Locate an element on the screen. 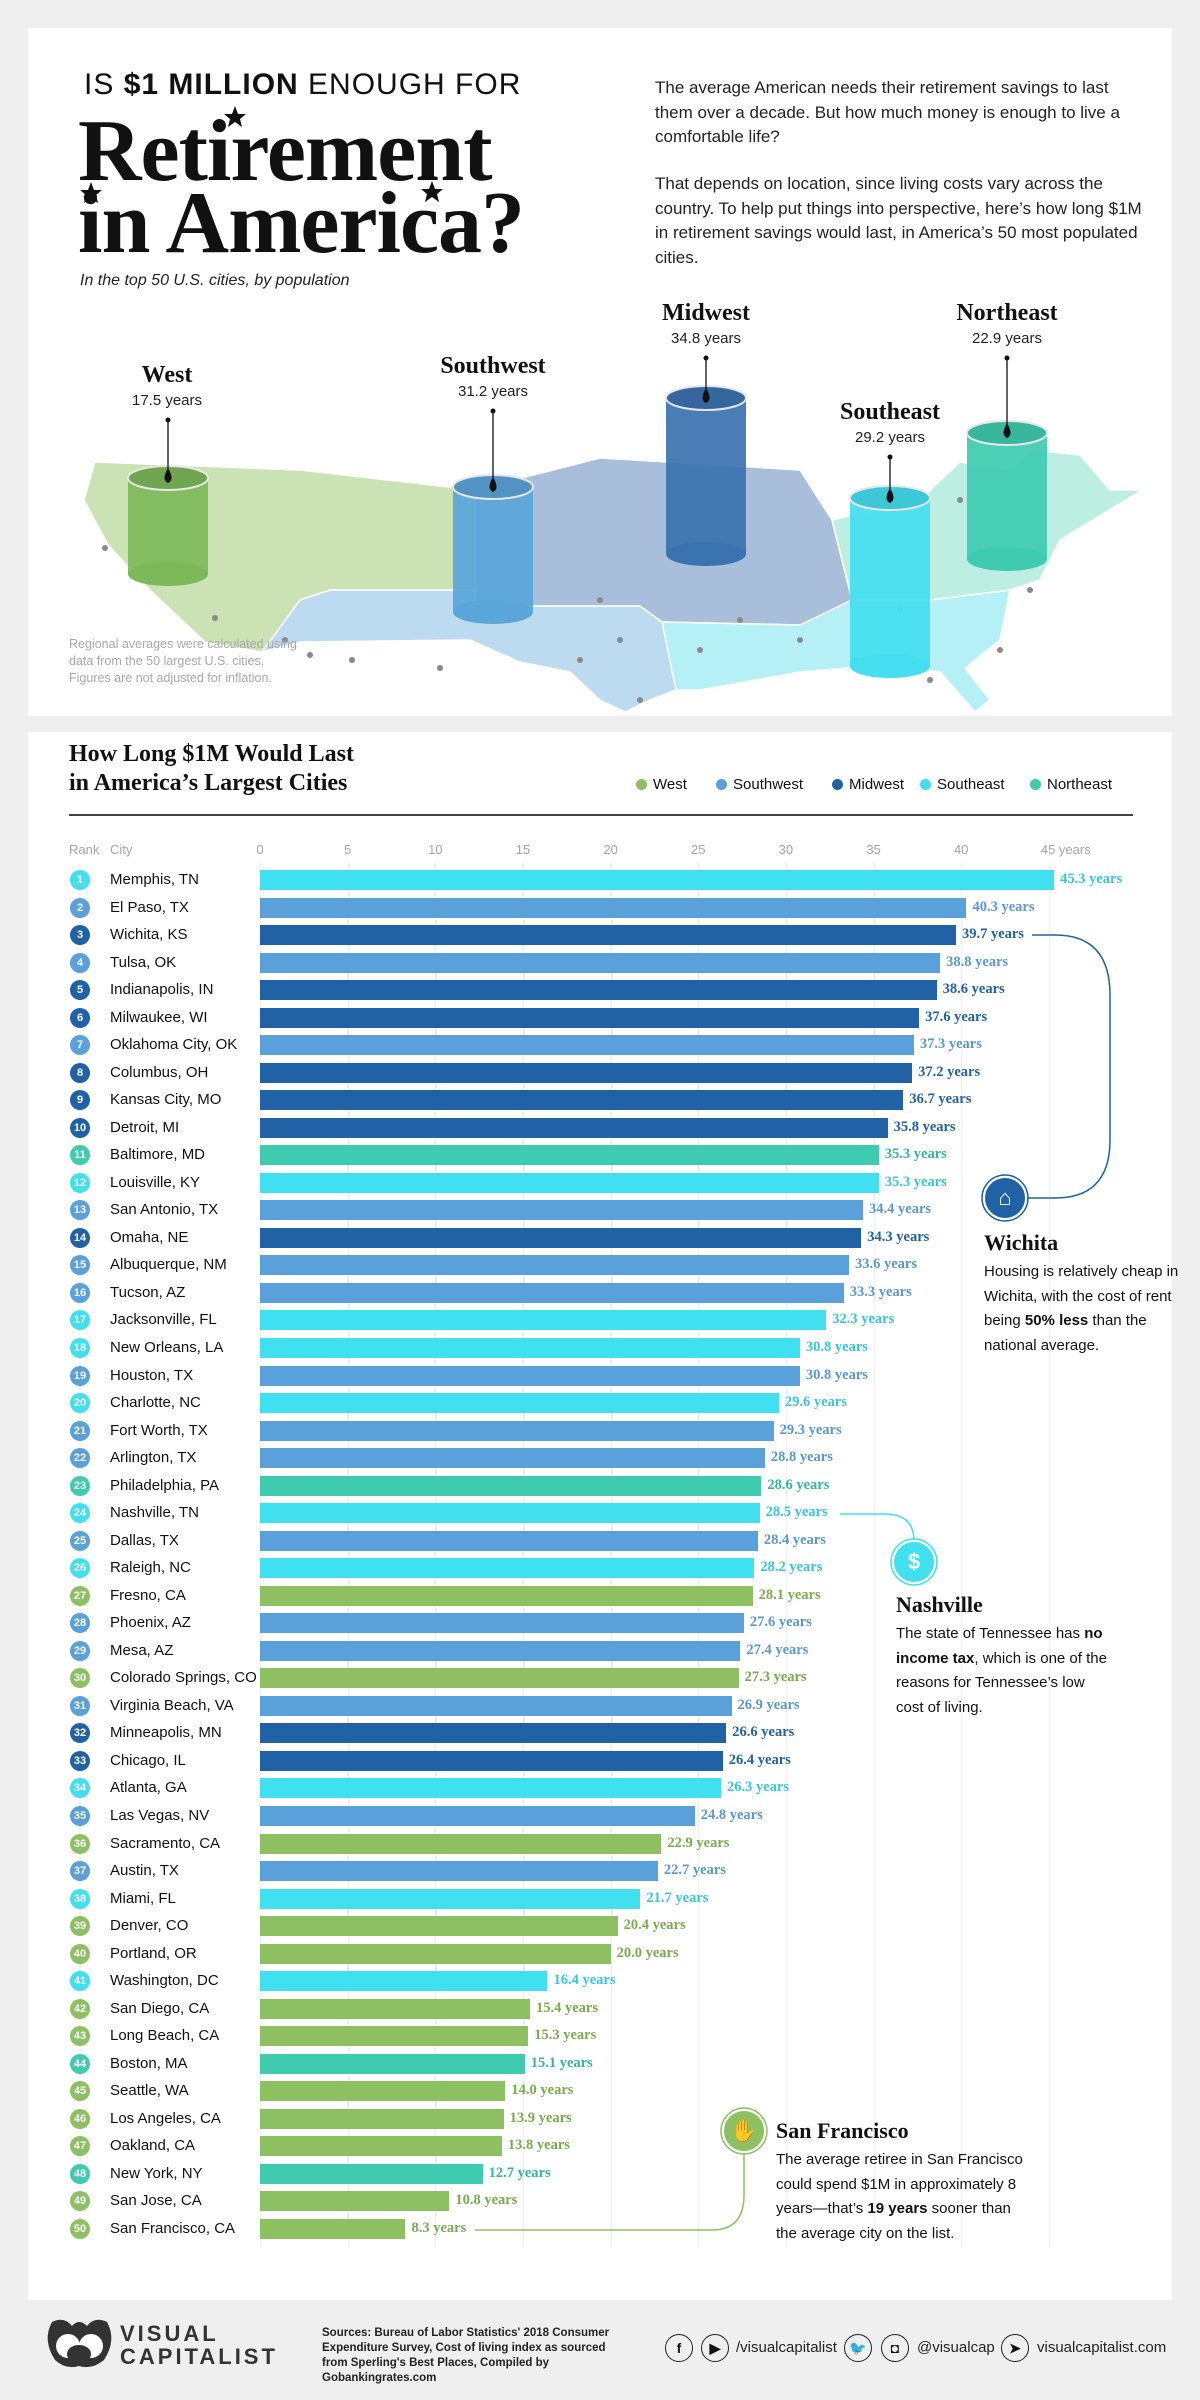  value-label: 40.3 years is located at coordinates (1003, 906).